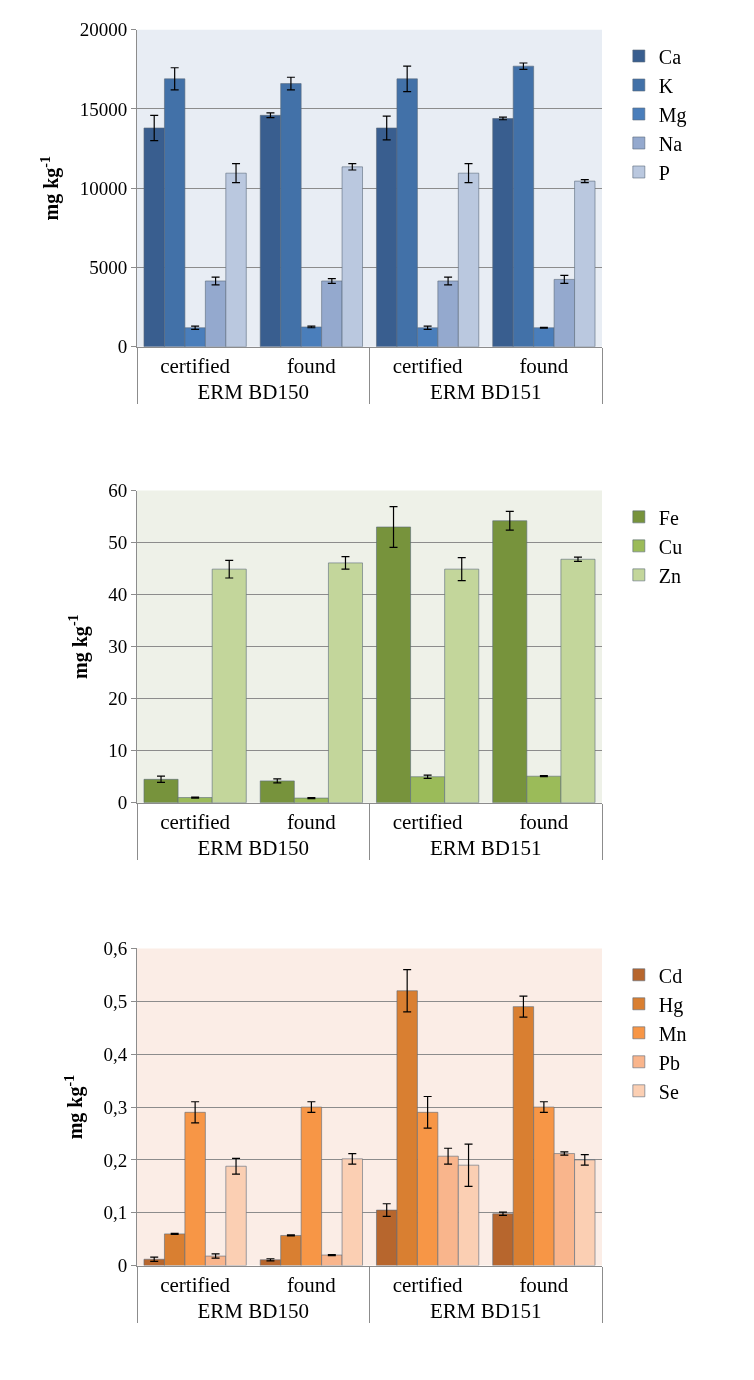 The image size is (754, 1380). I want to click on legend-label: Fe, so click(668, 517).